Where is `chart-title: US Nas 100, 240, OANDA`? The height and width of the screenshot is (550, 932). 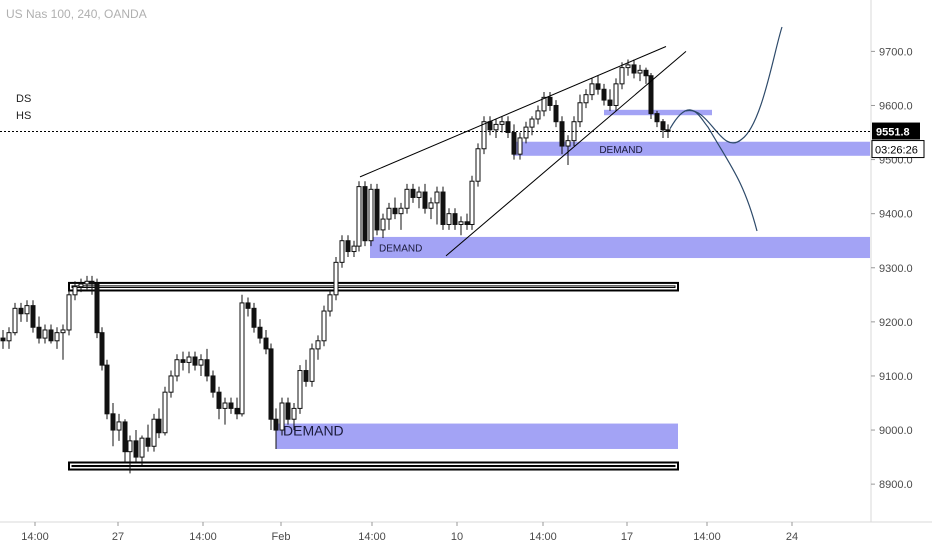 chart-title: US Nas 100, 240, OANDA is located at coordinates (76, 14).